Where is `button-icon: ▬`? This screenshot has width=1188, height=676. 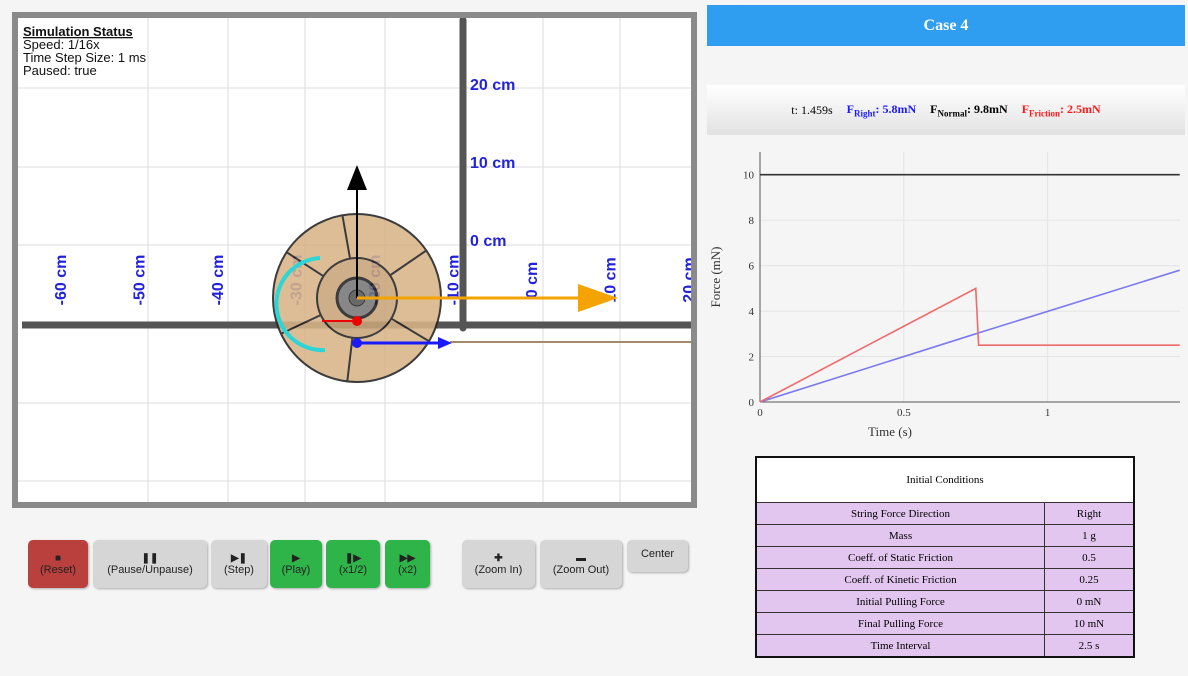 button-icon: ▬ is located at coordinates (581, 558).